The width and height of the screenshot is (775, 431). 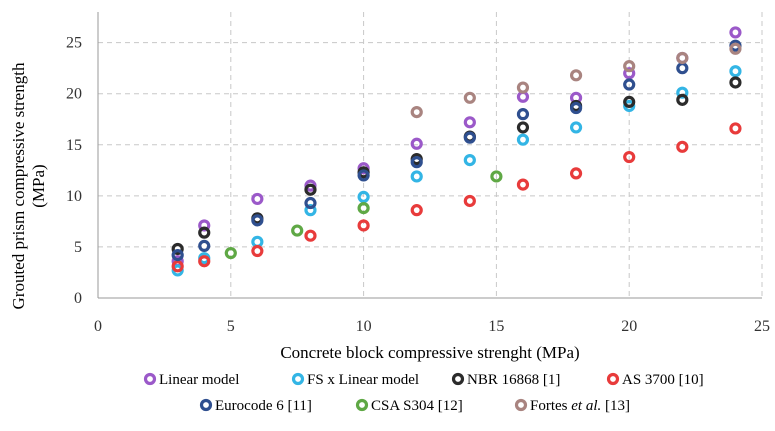 I want to click on y-axis-title: Grouted prism compressive strength (MPa), so click(x=28, y=185).